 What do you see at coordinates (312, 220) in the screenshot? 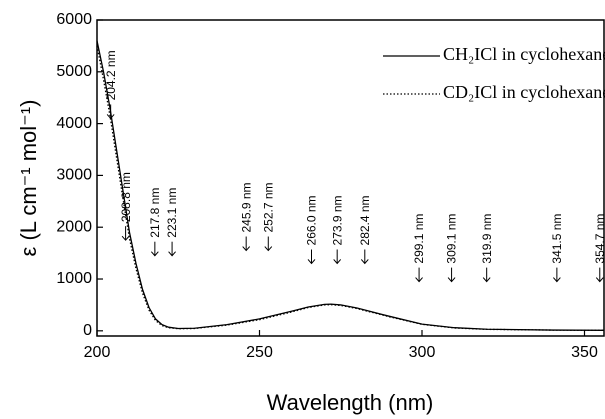
I see `annotation-label: 266.0 nm` at bounding box center [312, 220].